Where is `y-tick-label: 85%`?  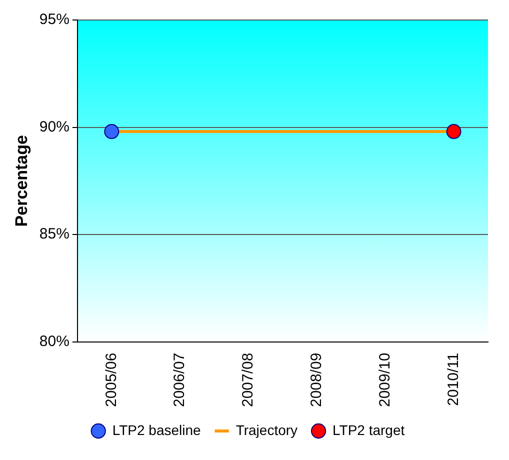 y-tick-label: 85% is located at coordinates (54, 234).